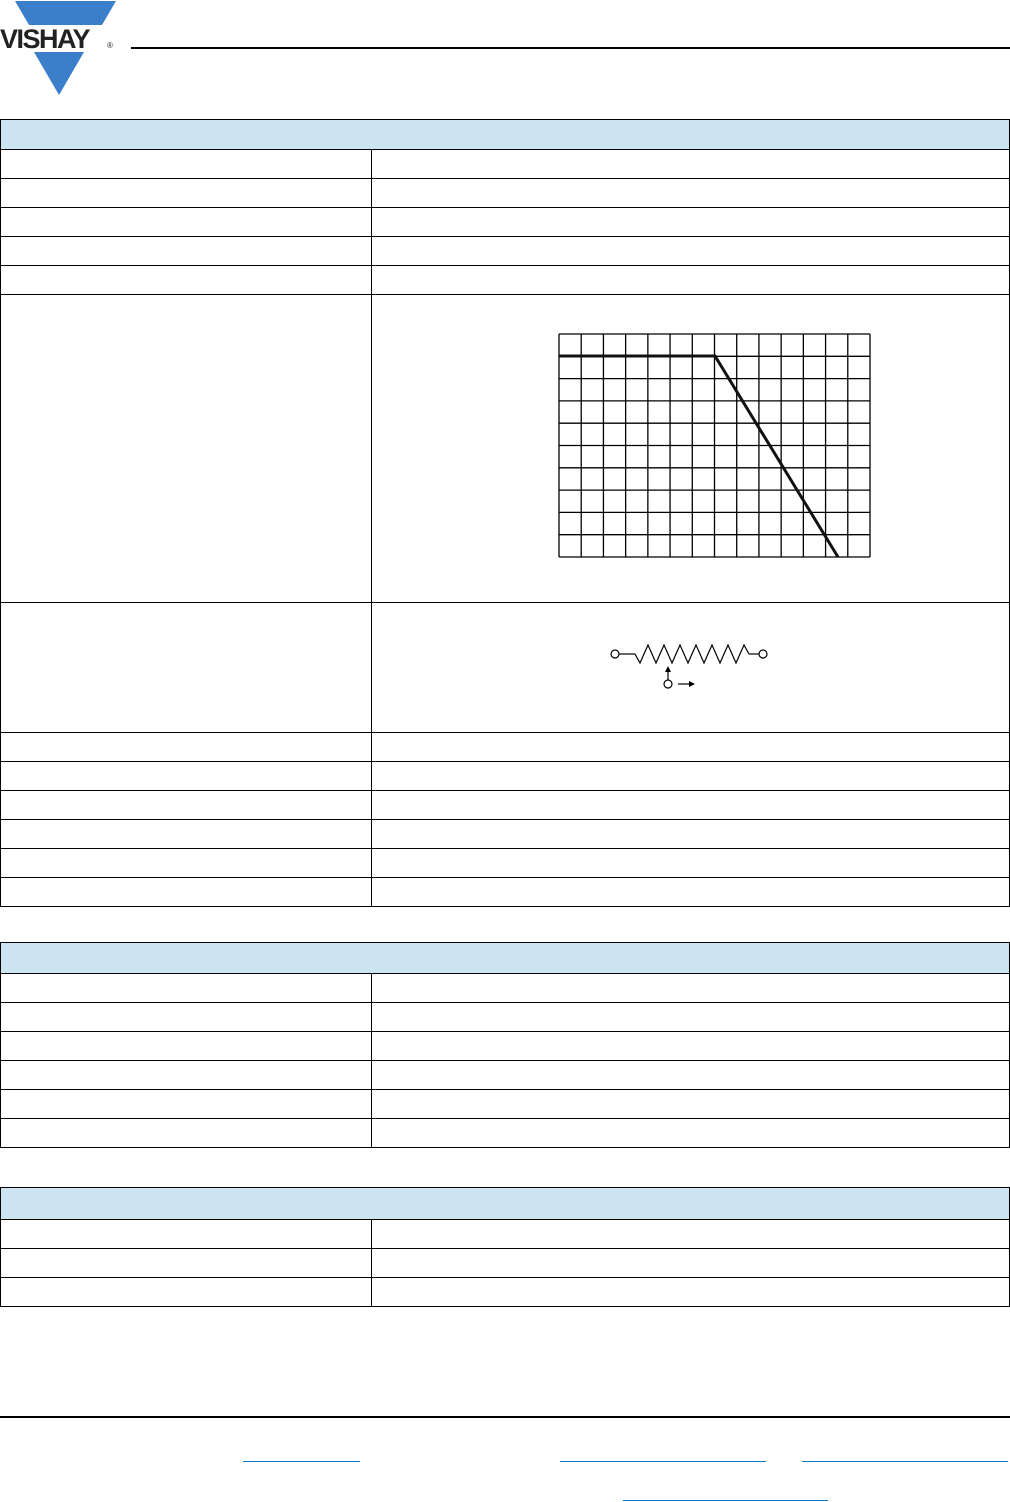 Image resolution: width=1010 pixels, height=1502 pixels. Describe the element at coordinates (505, 1417) in the screenshot. I see `footer-rule` at that location.